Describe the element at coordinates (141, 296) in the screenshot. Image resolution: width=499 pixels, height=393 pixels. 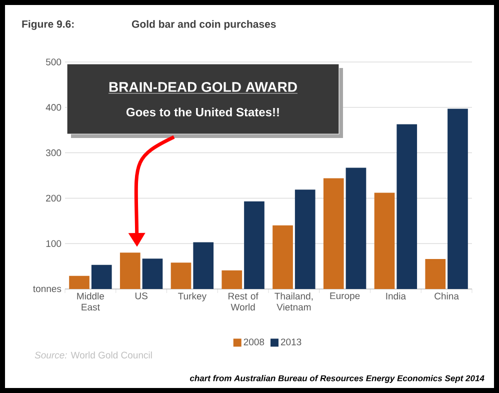
I see `x-tick-label: US` at that location.